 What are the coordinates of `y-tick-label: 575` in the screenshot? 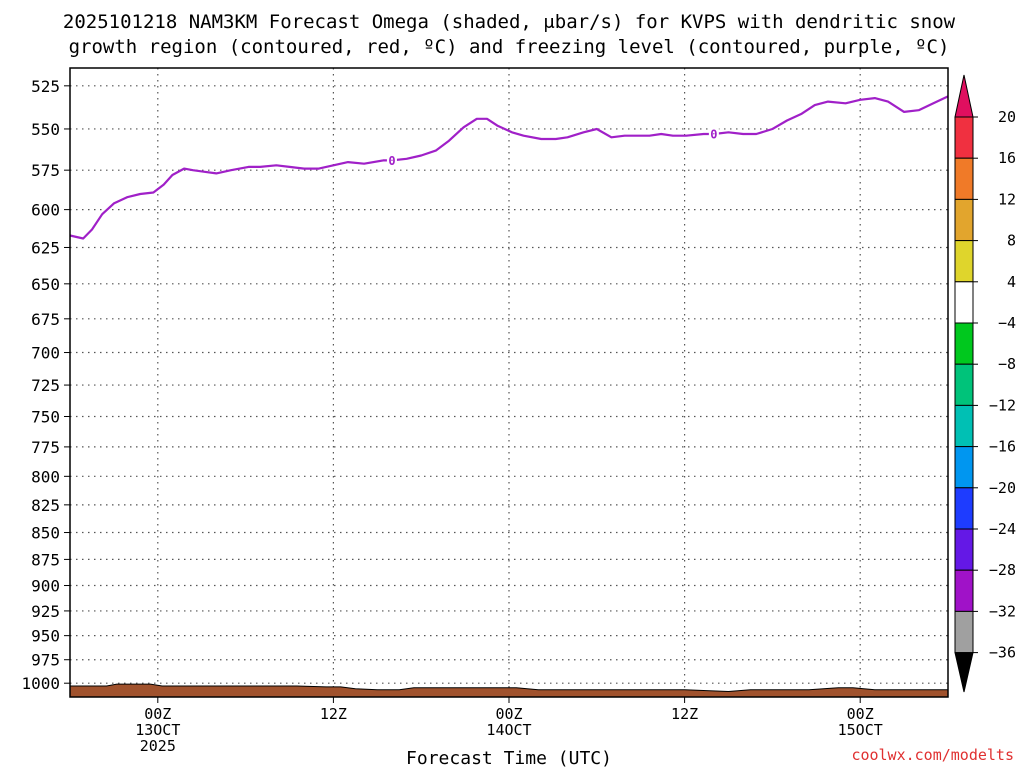 It's located at (45, 170).